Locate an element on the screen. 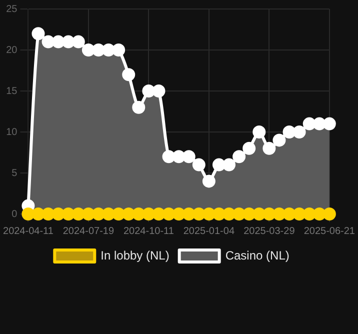  y-tick-label: 20 is located at coordinates (12, 50).